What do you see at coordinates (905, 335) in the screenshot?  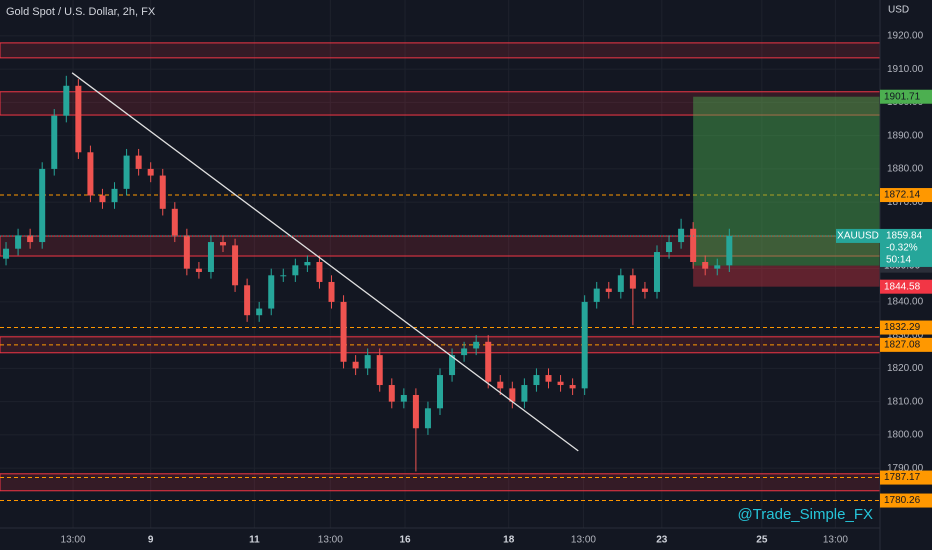 I see `y-tick-label: 1830.00` at bounding box center [905, 335].